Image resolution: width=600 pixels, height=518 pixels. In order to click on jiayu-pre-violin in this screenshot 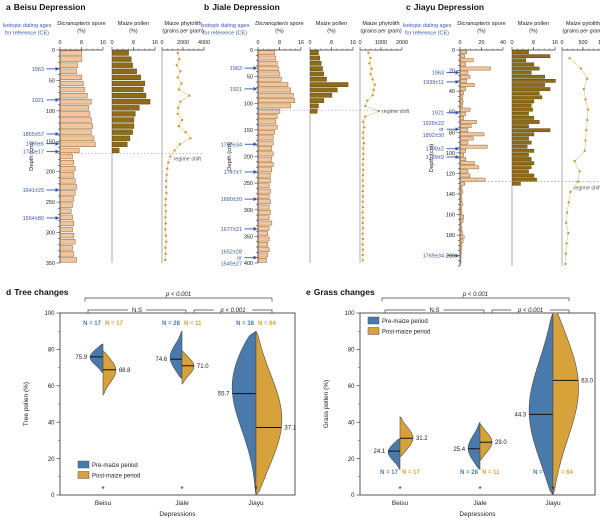, I will do `click(244, 412)`.